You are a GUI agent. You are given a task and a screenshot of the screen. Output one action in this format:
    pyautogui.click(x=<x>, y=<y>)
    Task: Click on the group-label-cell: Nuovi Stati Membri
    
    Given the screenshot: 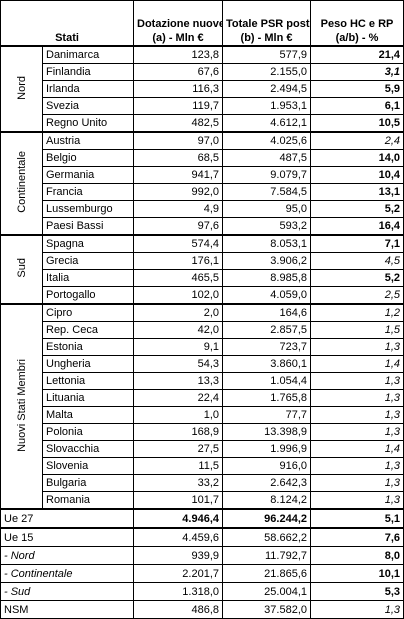 What is the action you would take?
    pyautogui.click(x=21, y=406)
    